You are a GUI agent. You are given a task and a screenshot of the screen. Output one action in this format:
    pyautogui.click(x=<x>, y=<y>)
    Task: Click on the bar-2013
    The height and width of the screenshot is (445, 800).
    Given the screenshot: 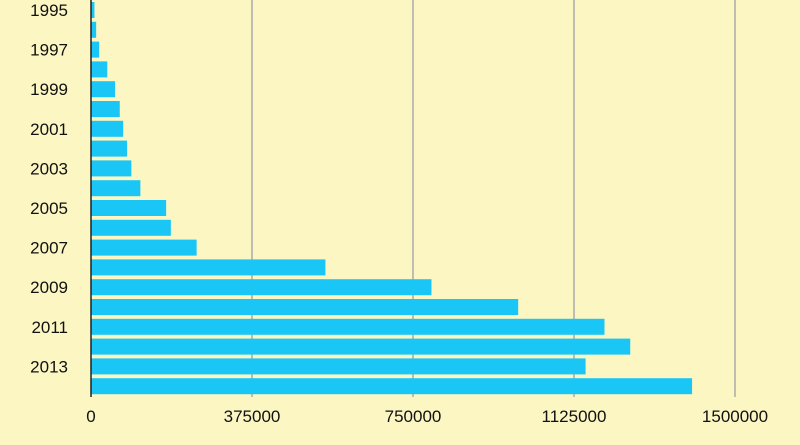 What is the action you would take?
    pyautogui.click(x=338, y=366)
    